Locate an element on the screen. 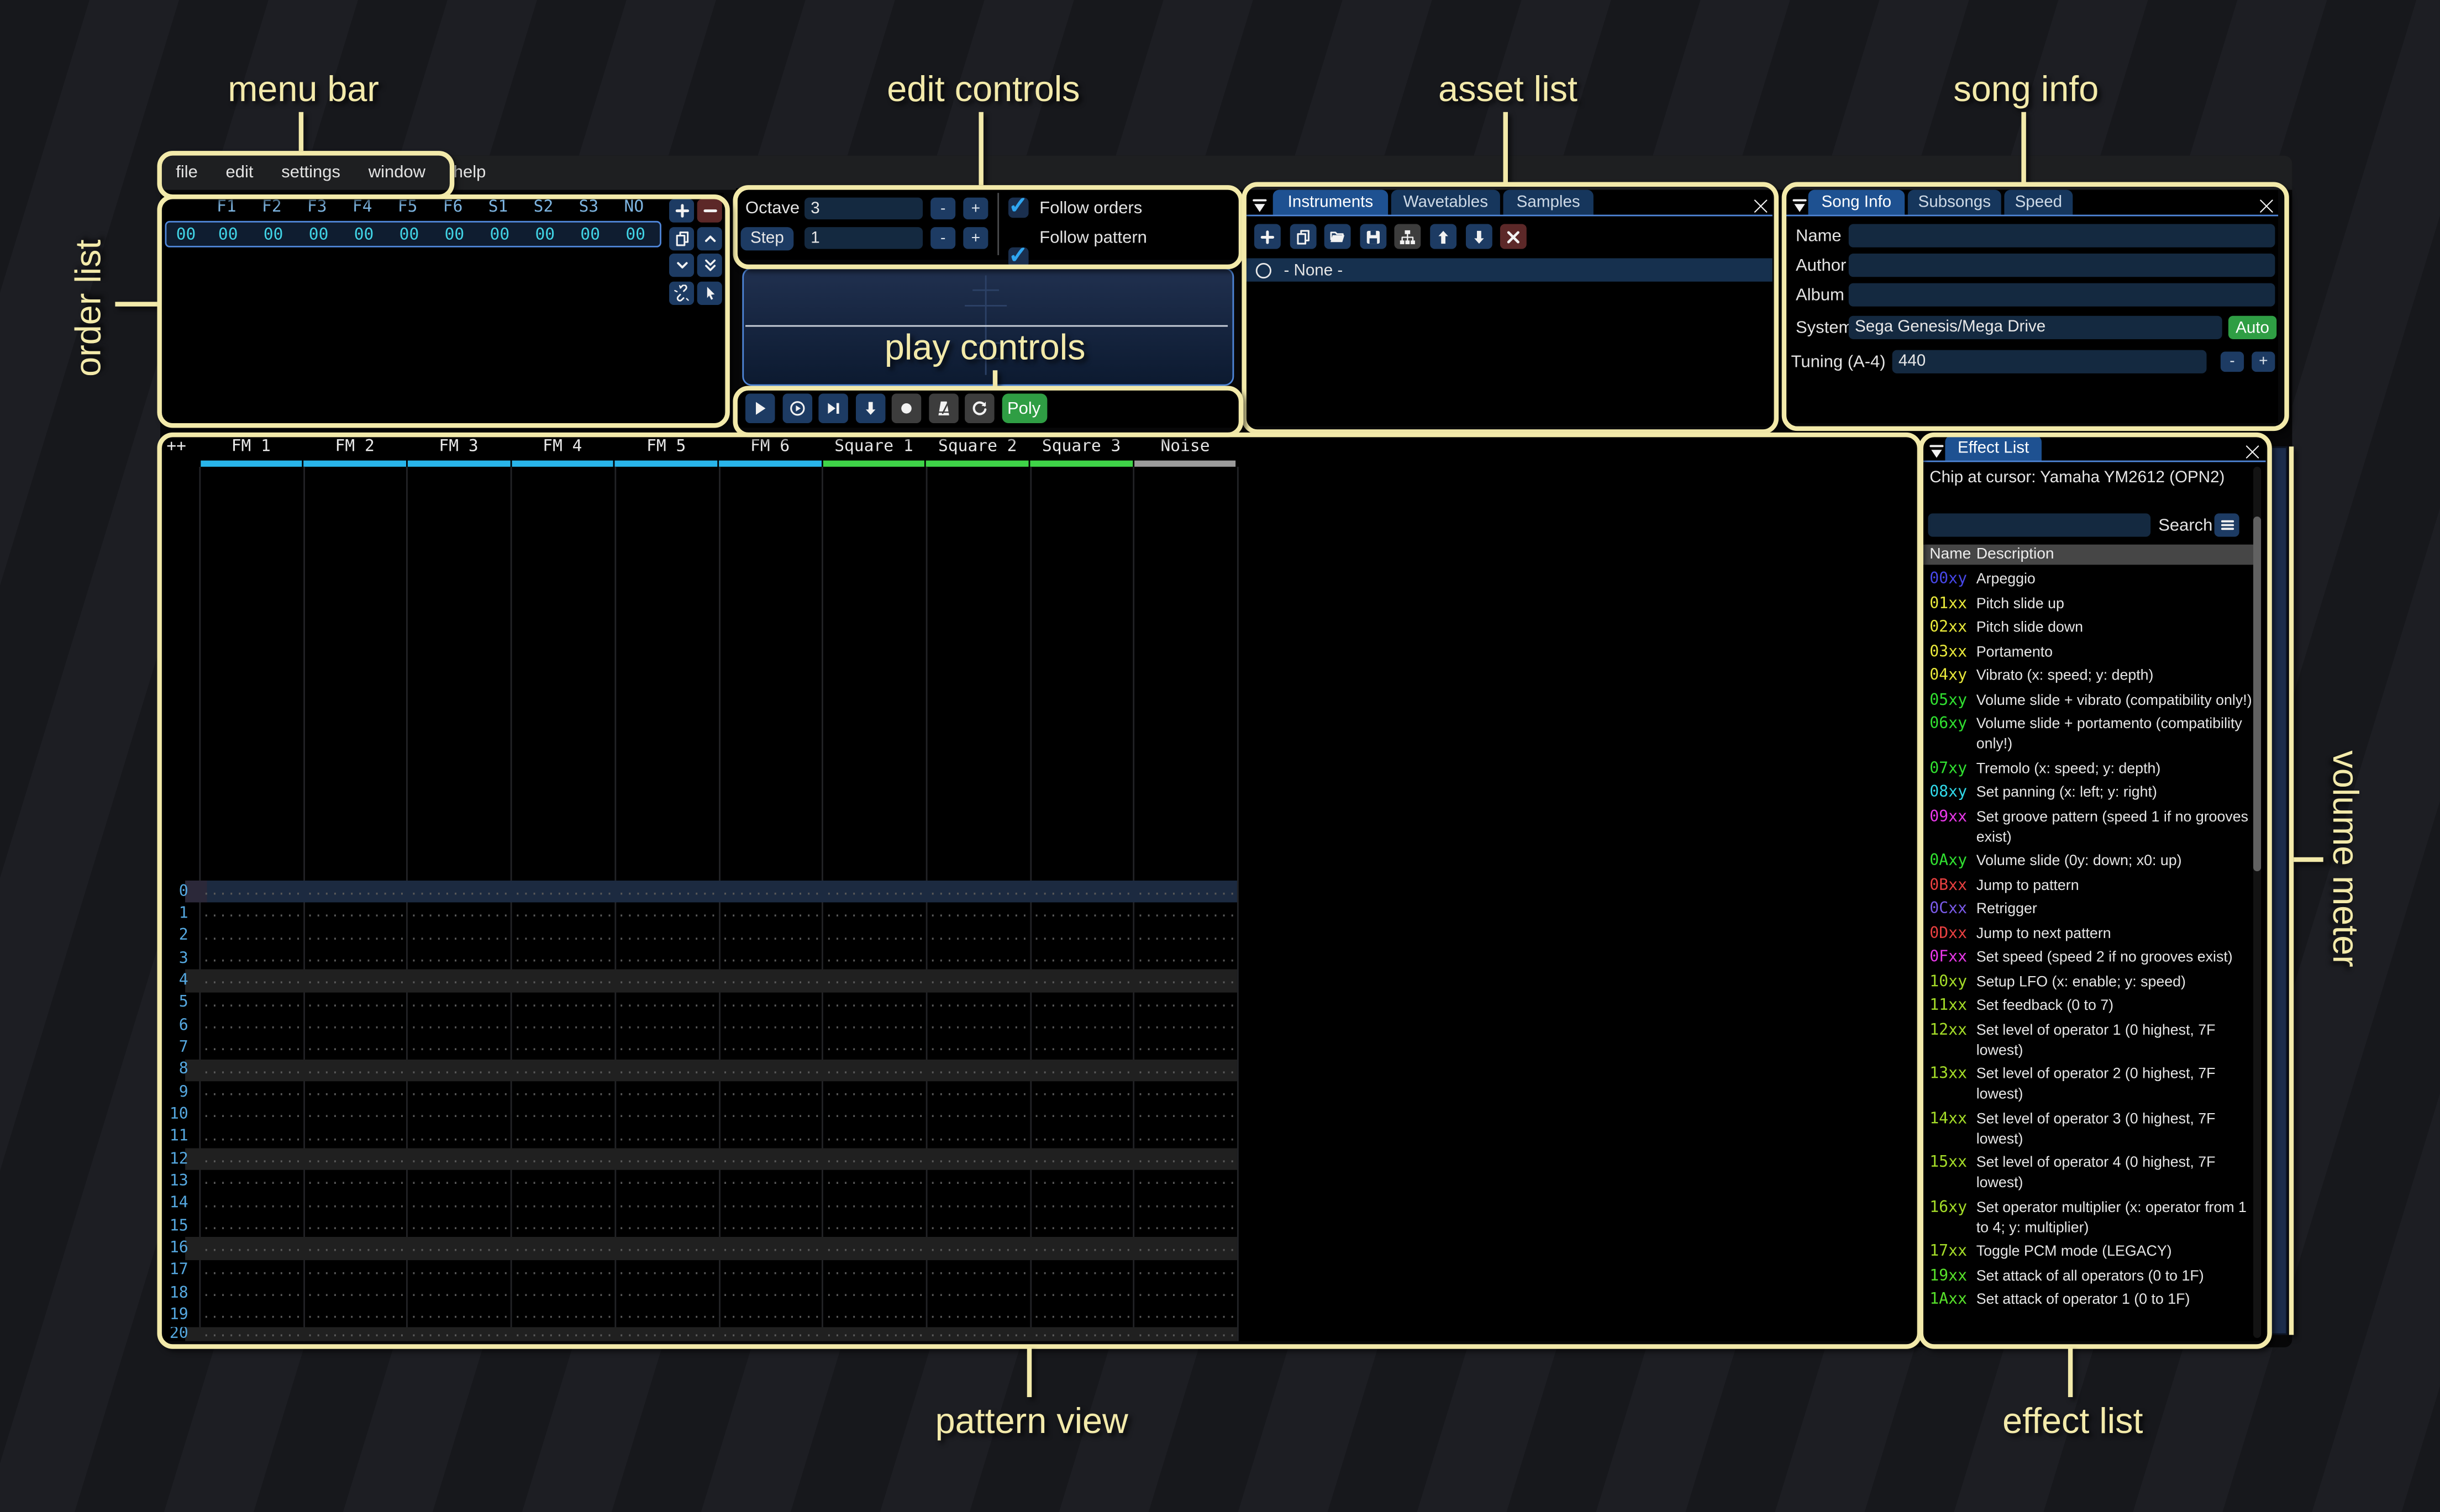 The image size is (2440, 1512). add-order-button is located at coordinates (682, 211).